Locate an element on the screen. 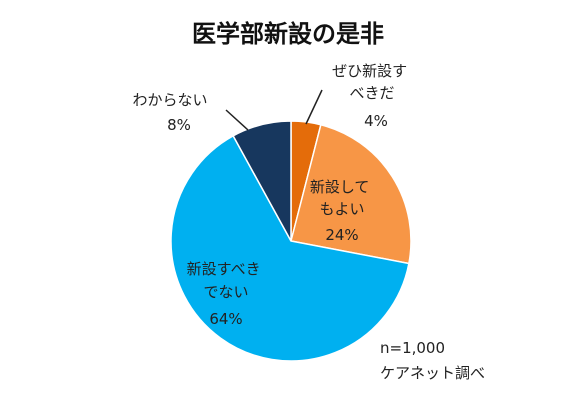 Image resolution: width=577 pixels, height=409 pixels. slice-label-strongly-agree: ぜひ新設す べきだ is located at coordinates (372, 82).